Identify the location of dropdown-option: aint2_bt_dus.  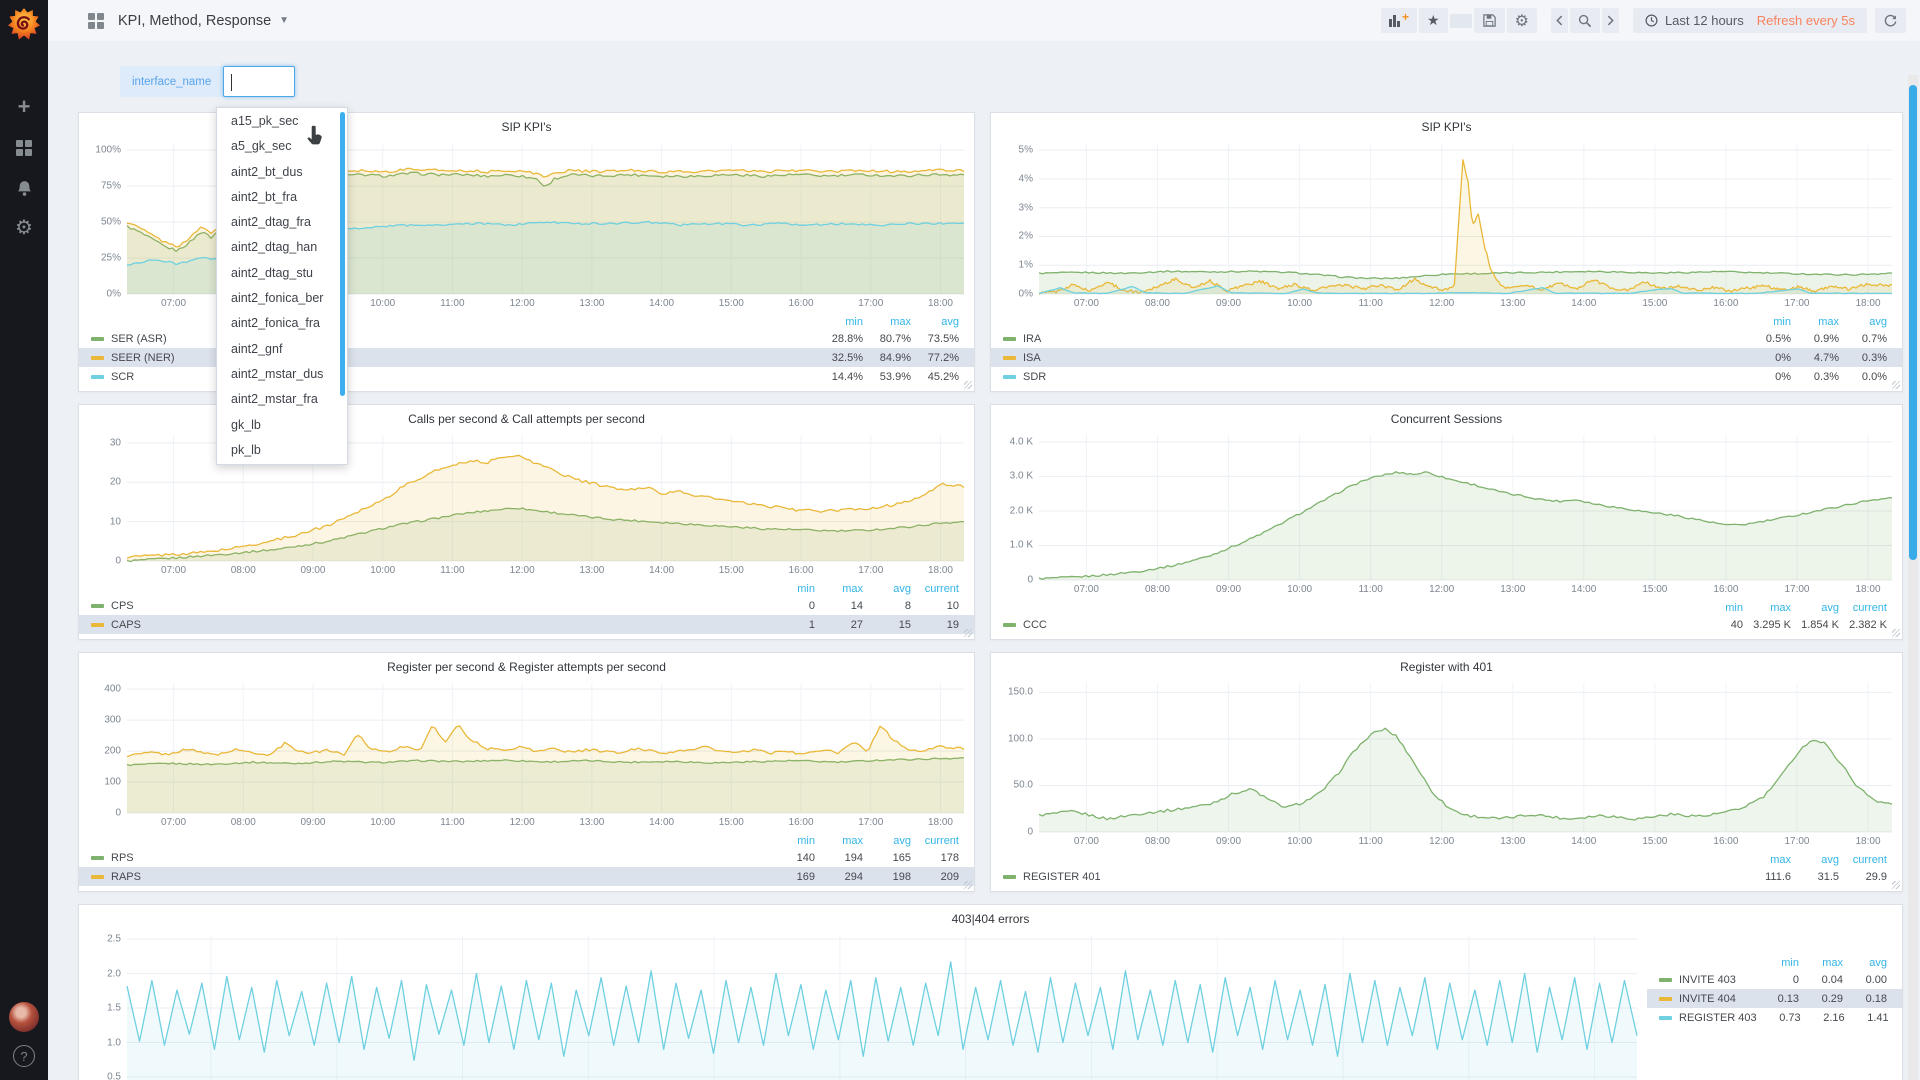
(267, 171).